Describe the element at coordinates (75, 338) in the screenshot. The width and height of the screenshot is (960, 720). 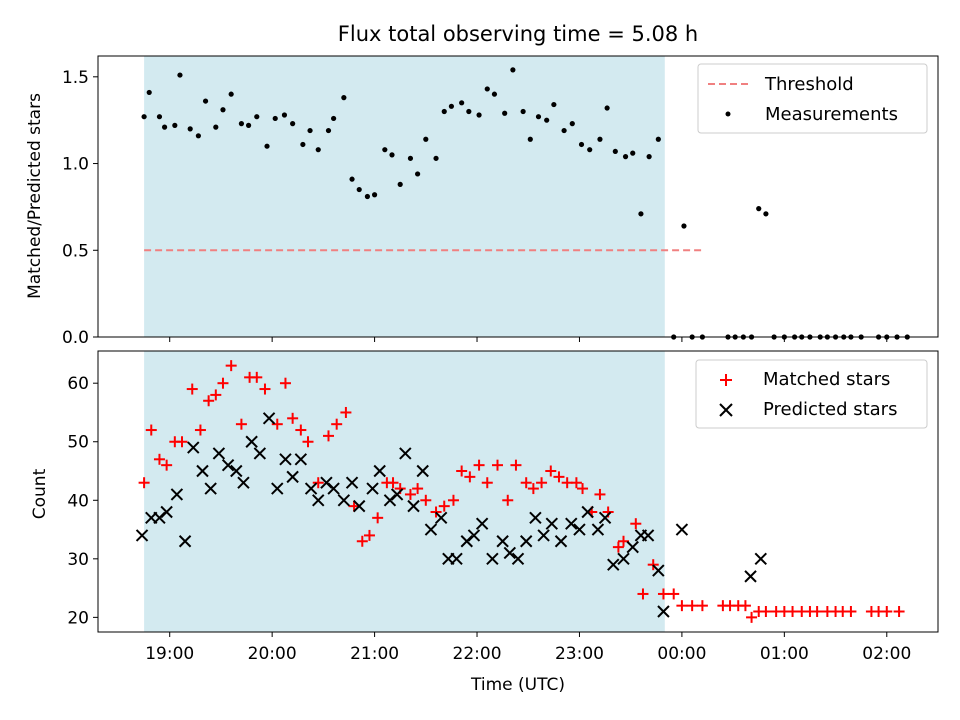
I see `top-y-tick-label: 0.0` at that location.